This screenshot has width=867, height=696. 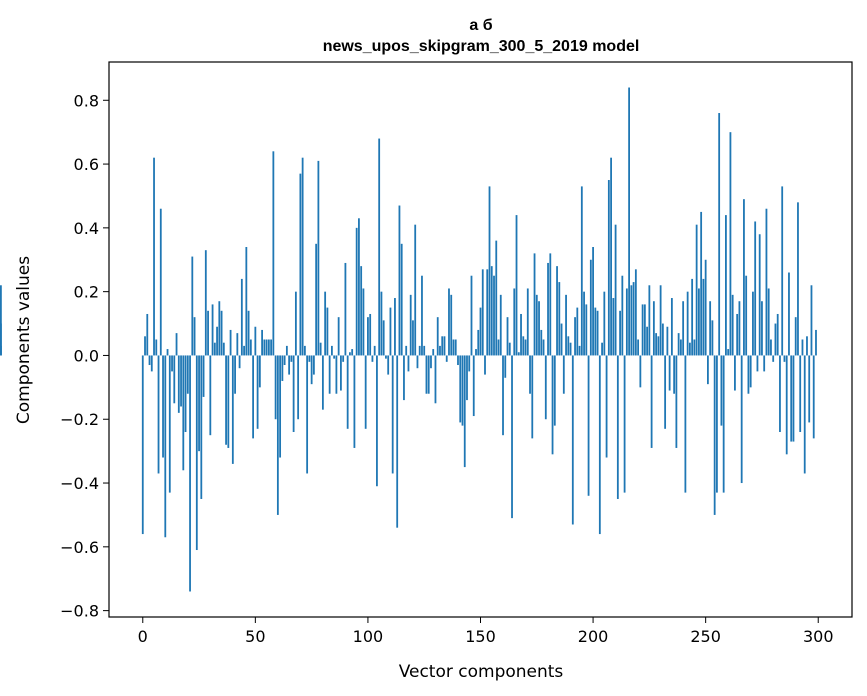 What do you see at coordinates (368, 636) in the screenshot?
I see `x-tick-label: 100` at bounding box center [368, 636].